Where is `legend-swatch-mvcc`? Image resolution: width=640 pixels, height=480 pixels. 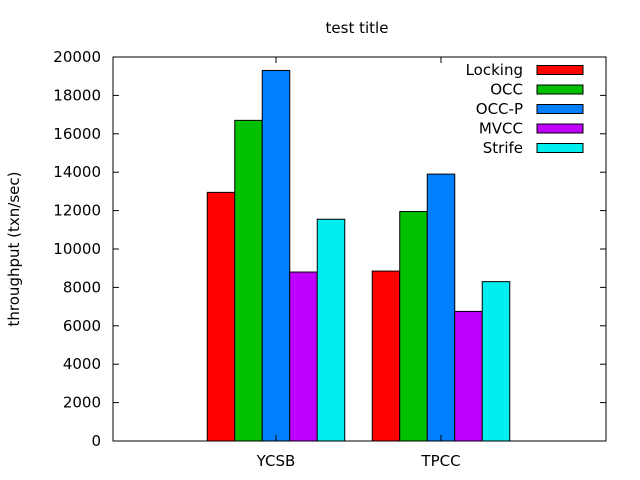
legend-swatch-mvcc is located at coordinates (560, 128).